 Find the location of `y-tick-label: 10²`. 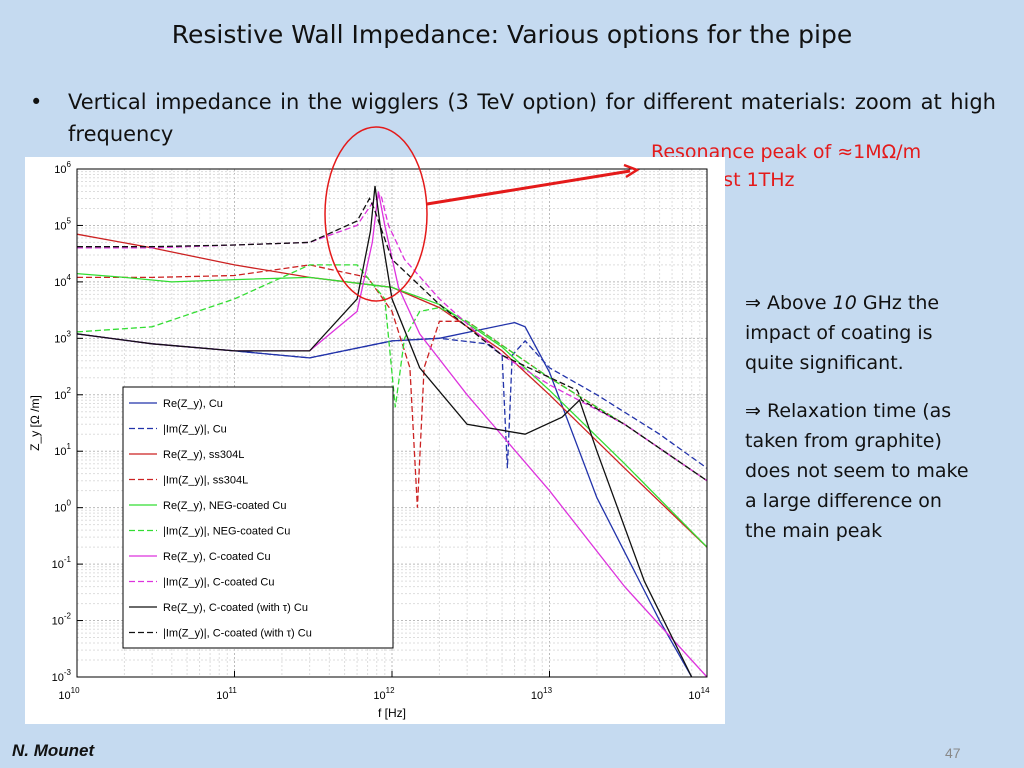

y-tick-label: 10² is located at coordinates (62, 394).